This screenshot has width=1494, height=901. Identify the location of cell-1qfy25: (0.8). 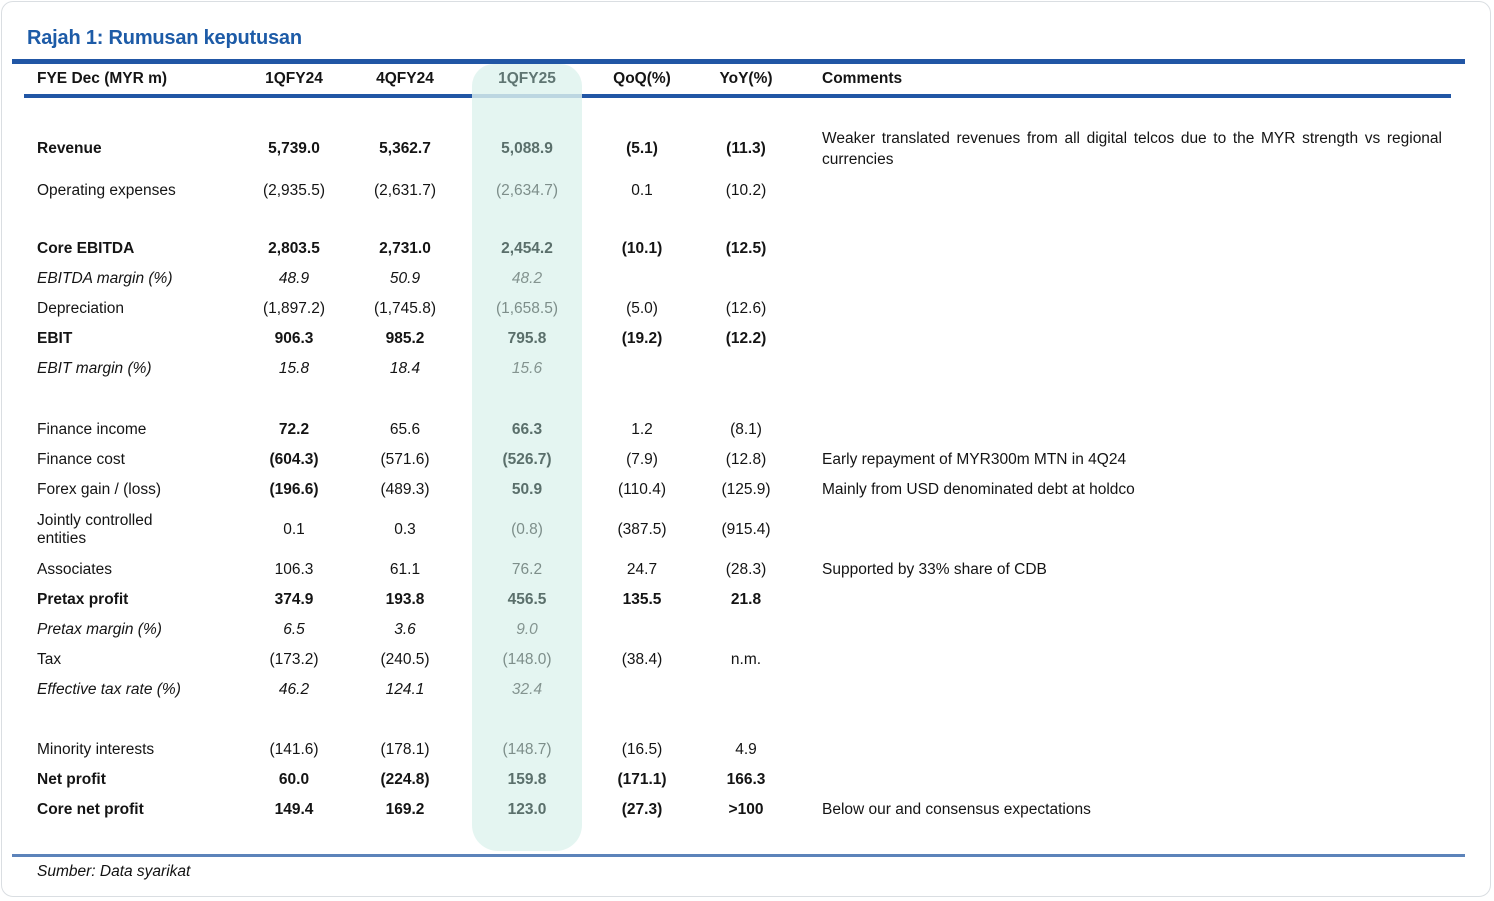
(527, 529).